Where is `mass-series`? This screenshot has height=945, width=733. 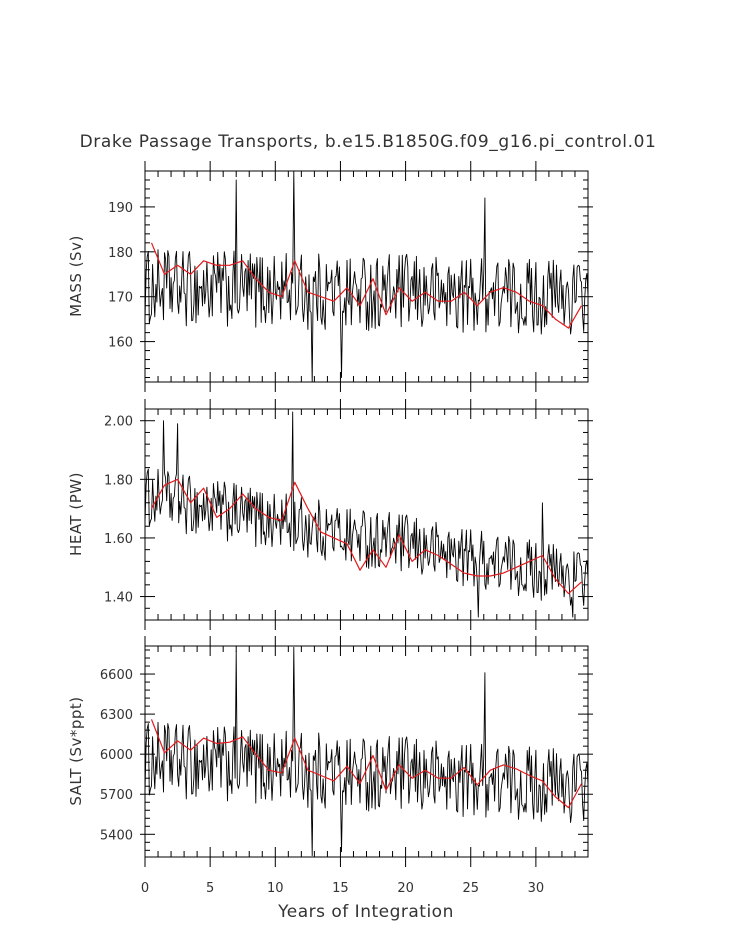 mass-series is located at coordinates (366, 276).